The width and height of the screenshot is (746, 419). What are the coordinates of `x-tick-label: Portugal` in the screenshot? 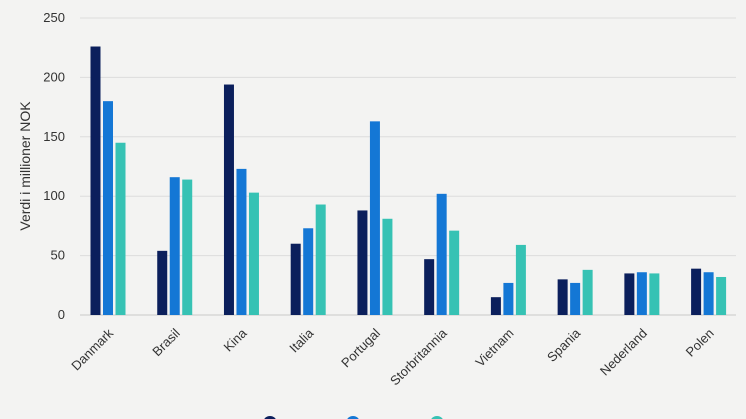 It's located at (360, 347).